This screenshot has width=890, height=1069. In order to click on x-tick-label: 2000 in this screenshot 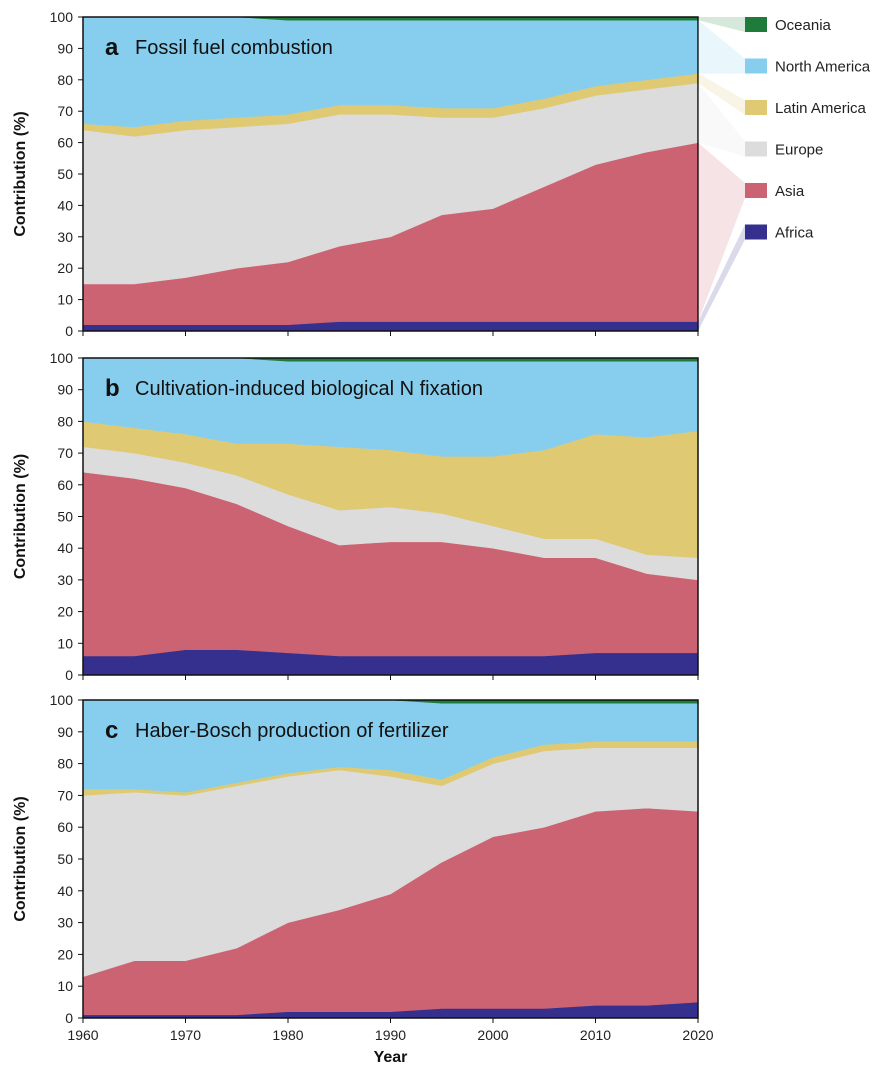, I will do `click(492, 1035)`.